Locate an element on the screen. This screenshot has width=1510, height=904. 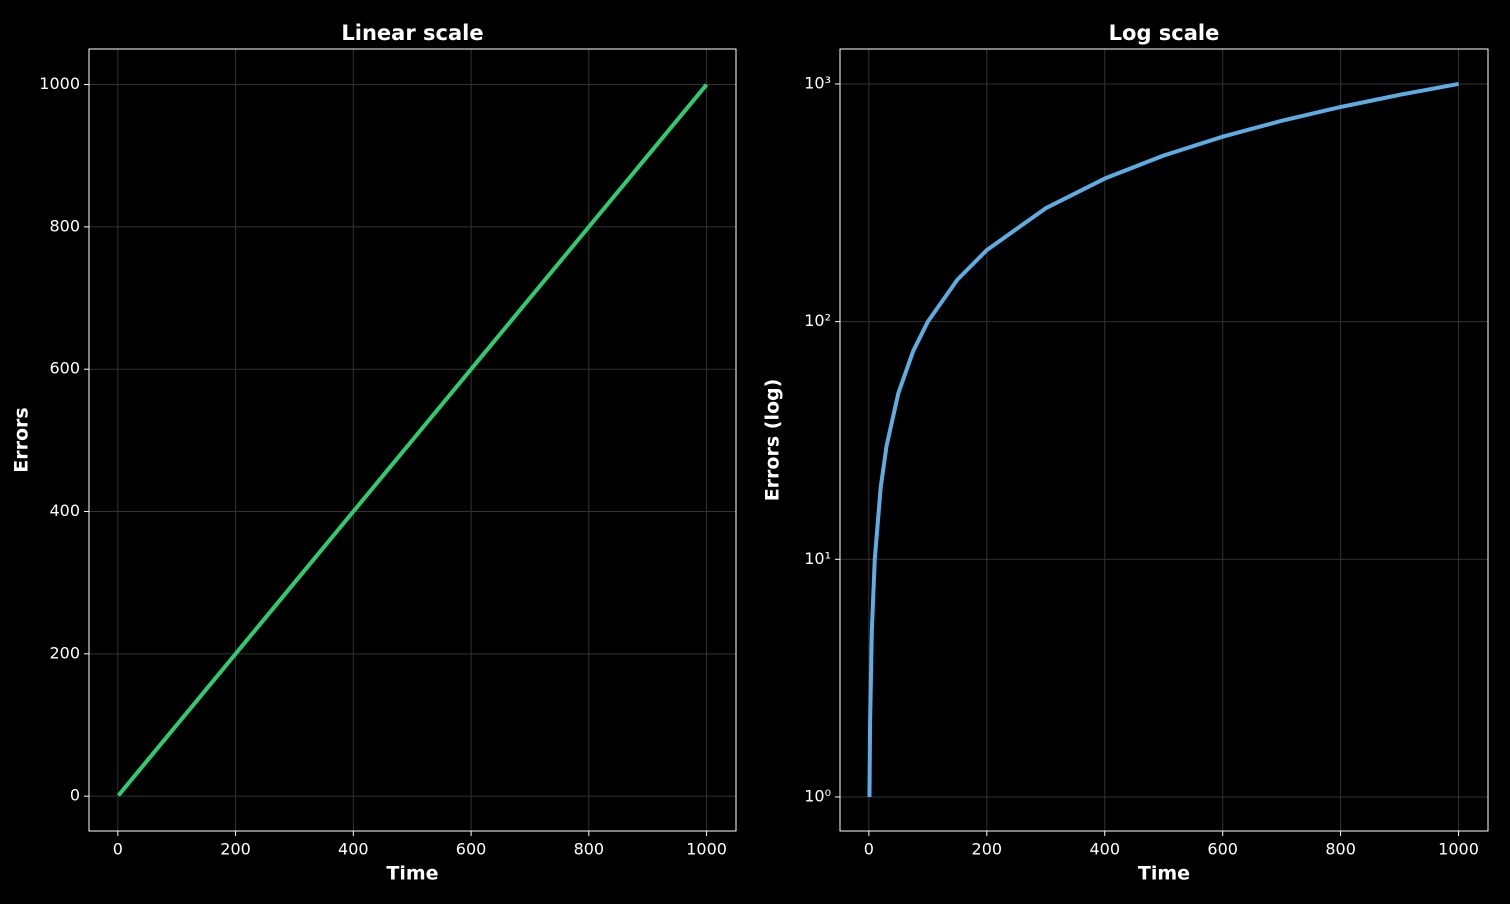
title: Log scale is located at coordinates (1164, 33).